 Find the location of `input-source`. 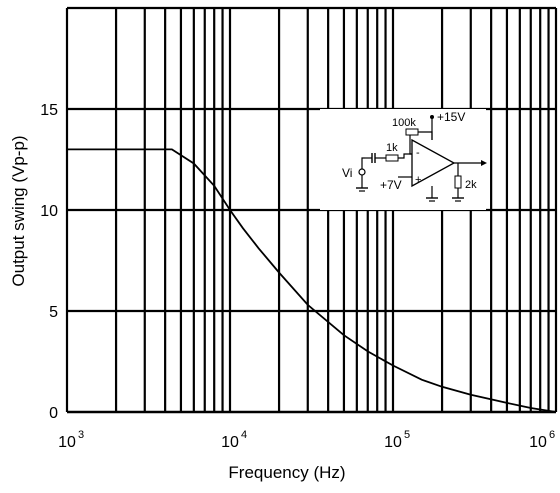

input-source is located at coordinates (362, 172).